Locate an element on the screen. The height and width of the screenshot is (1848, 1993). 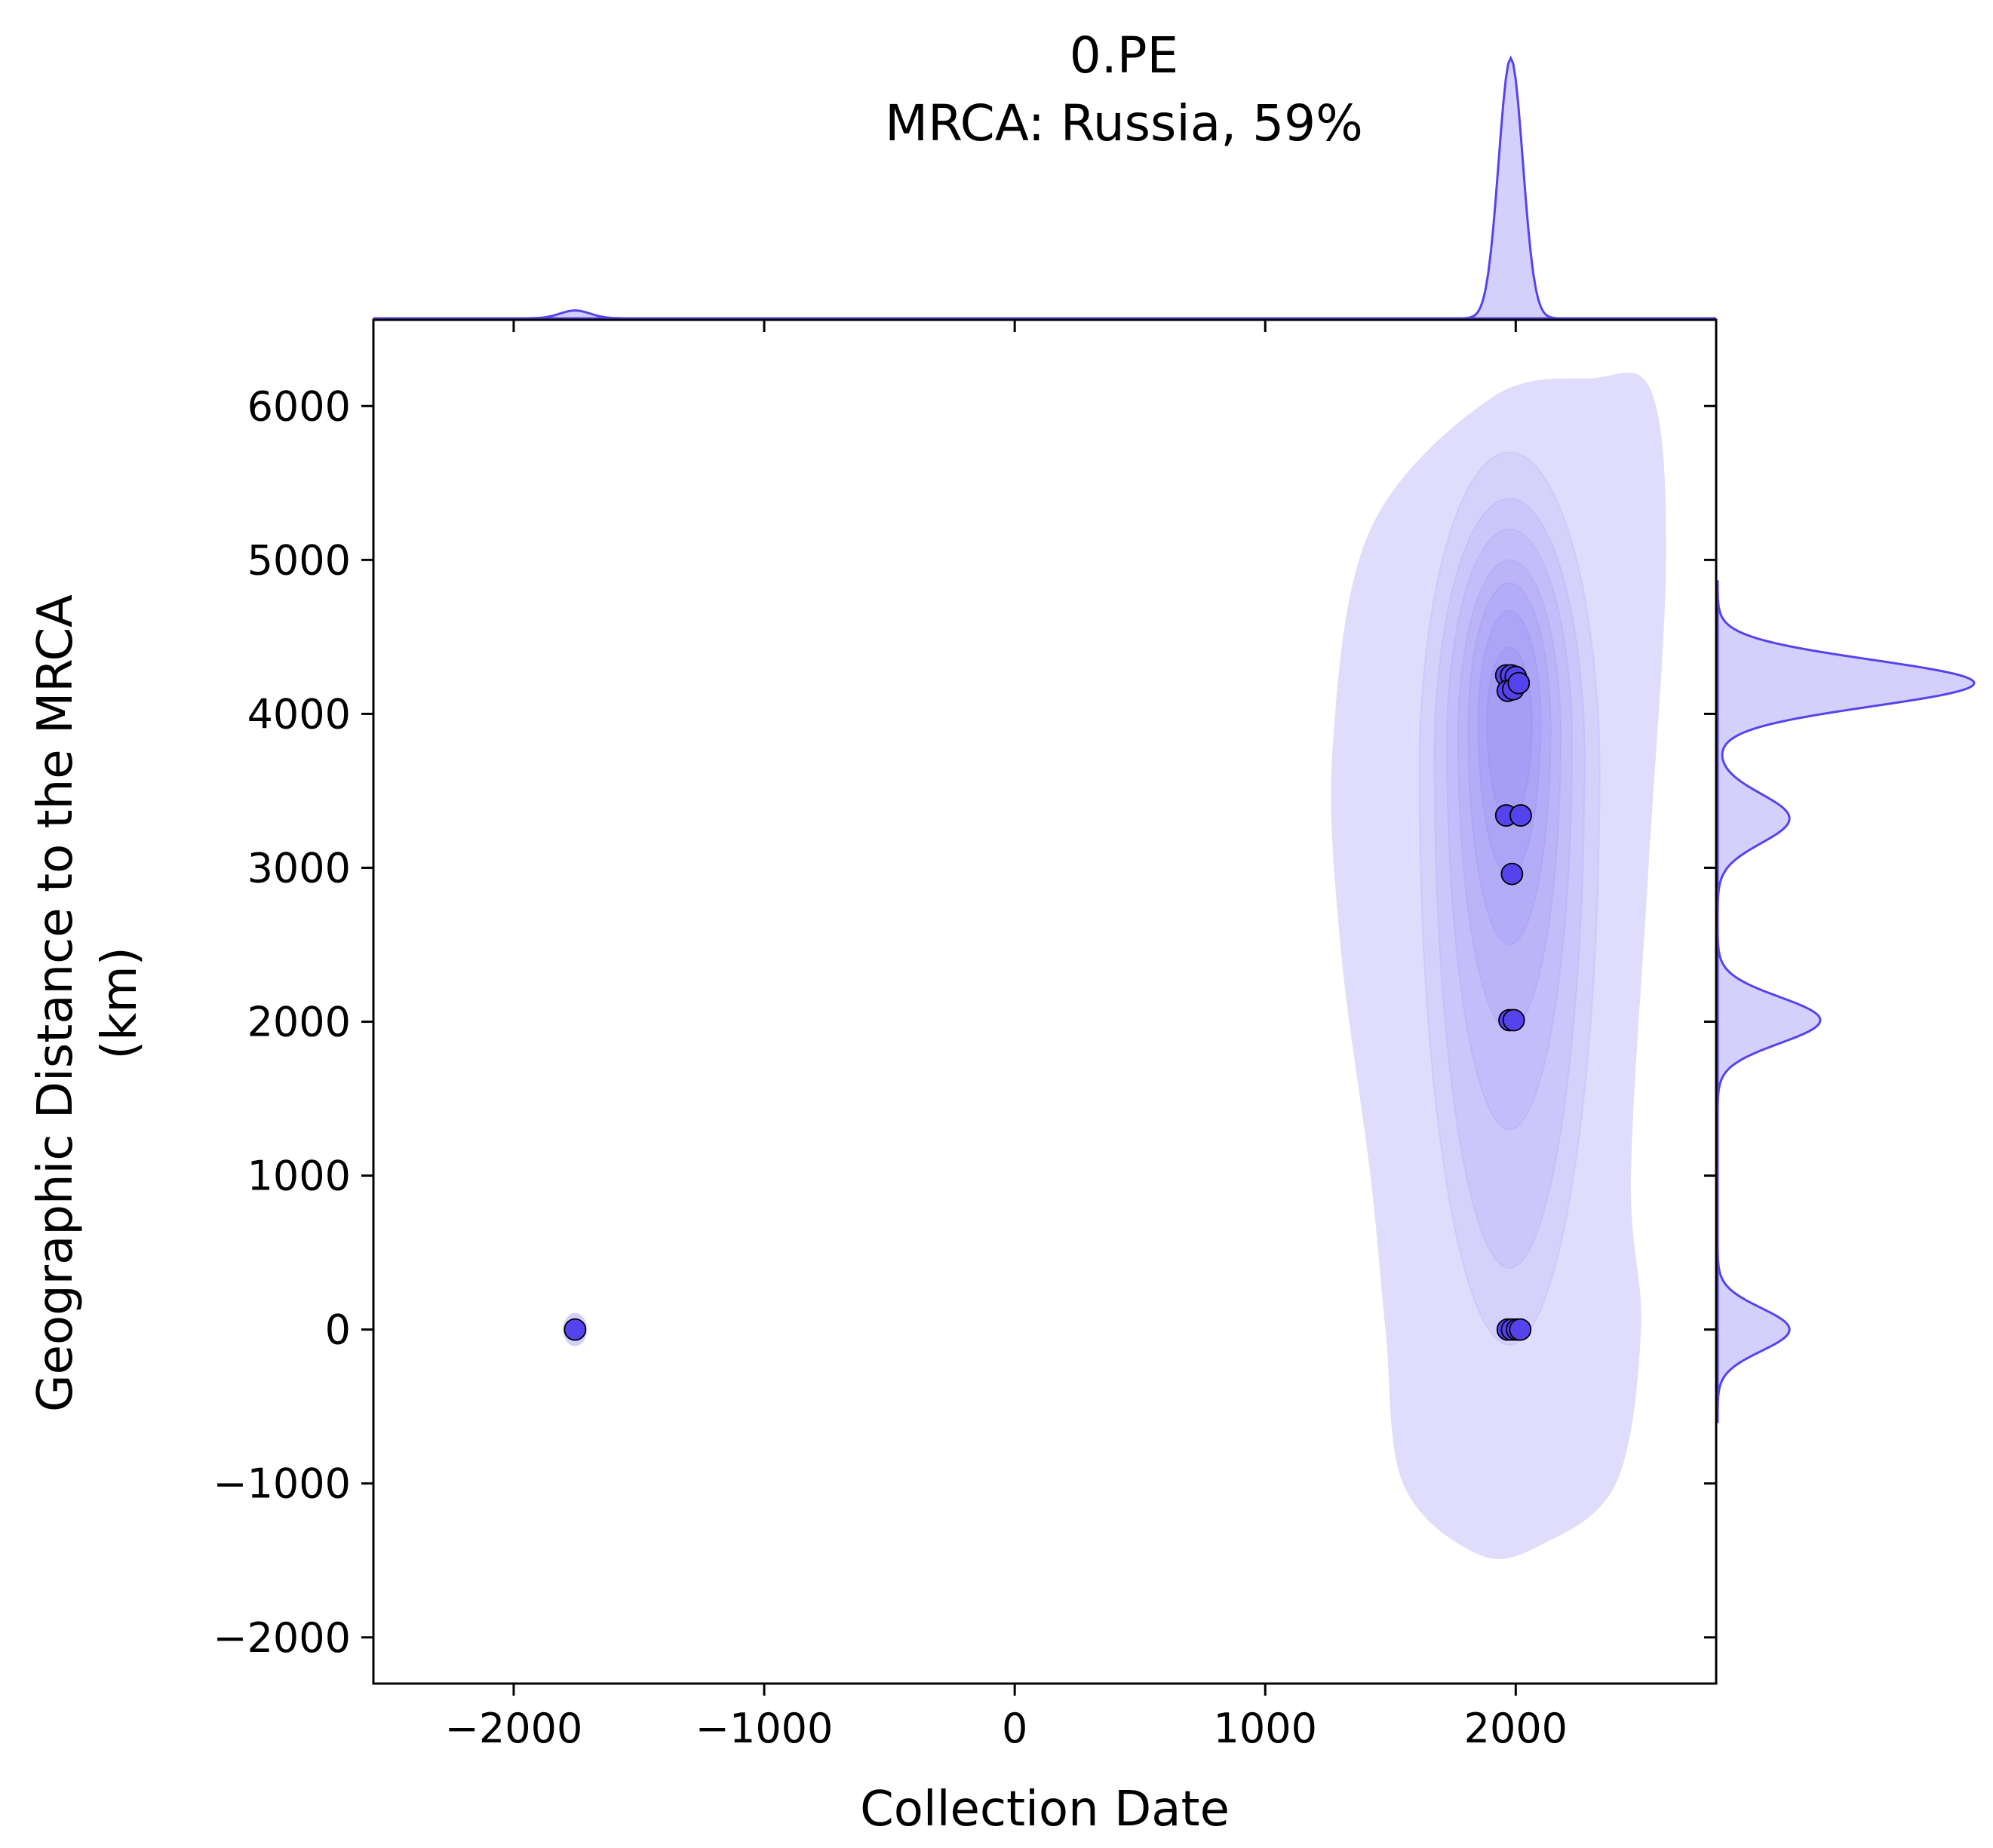
right-marginal-curve is located at coordinates (1846, 1001).